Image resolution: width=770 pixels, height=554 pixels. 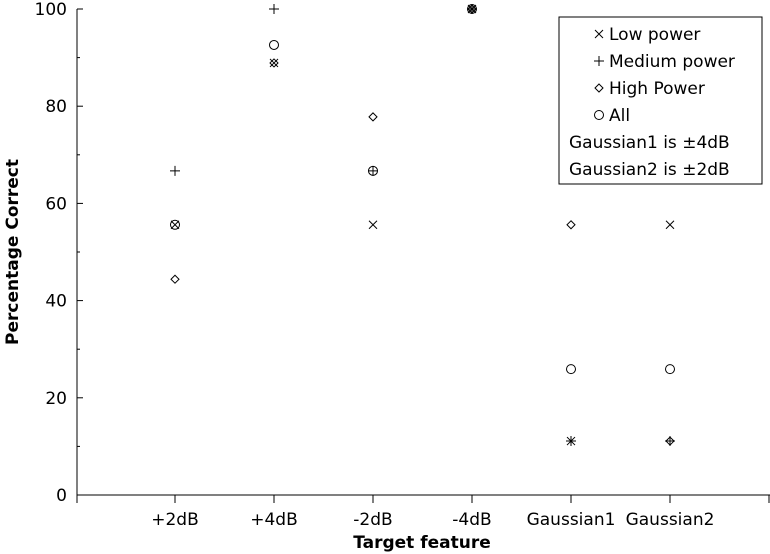 What do you see at coordinates (571, 520) in the screenshot?
I see `x-tick-label: Gaussian1` at bounding box center [571, 520].